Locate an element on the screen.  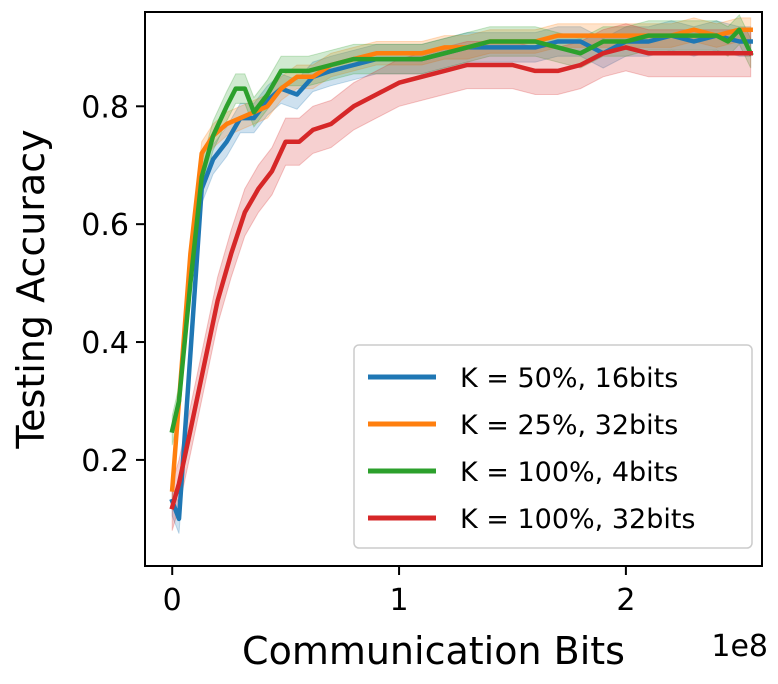
y-axis-label: Testing Accuracy is located at coordinates (31, 289).